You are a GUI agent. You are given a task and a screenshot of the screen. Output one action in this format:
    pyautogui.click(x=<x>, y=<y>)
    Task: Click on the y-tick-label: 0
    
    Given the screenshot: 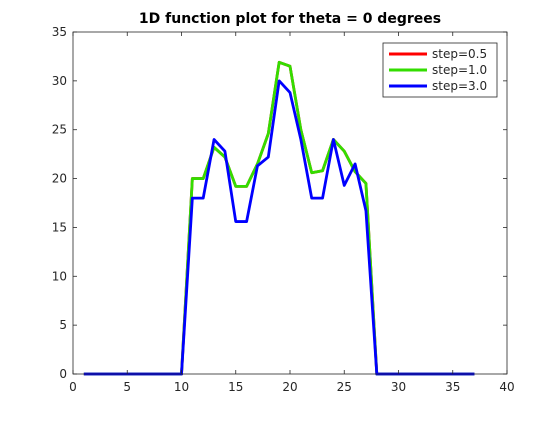 What is the action you would take?
    pyautogui.click(x=63, y=374)
    